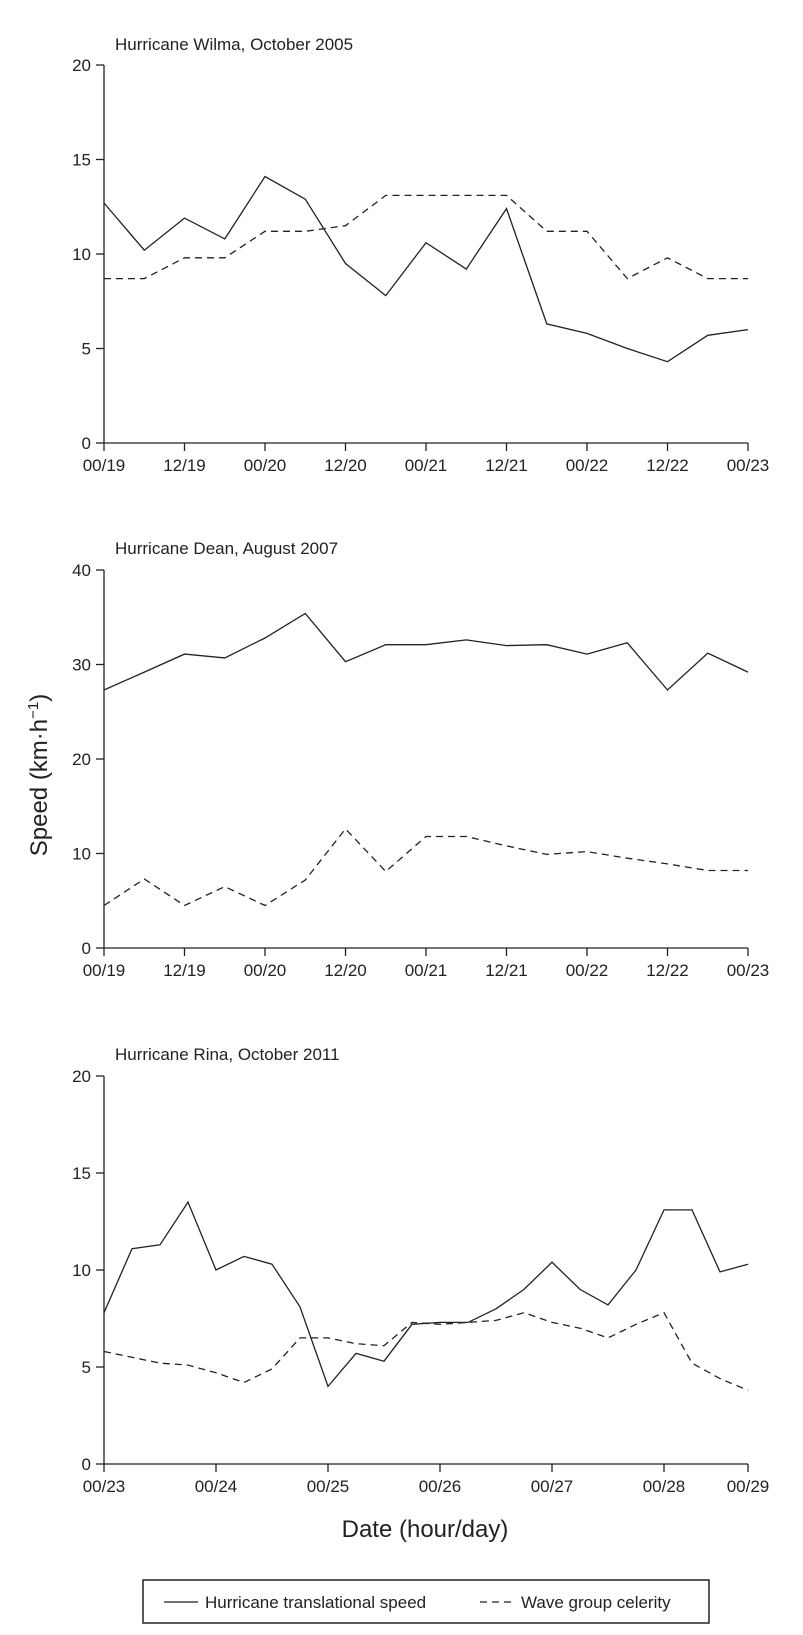 This screenshot has height=1635, width=803. Describe the element at coordinates (596, 1602) in the screenshot. I see `legend-dashed-label: Wave group celerity` at that location.